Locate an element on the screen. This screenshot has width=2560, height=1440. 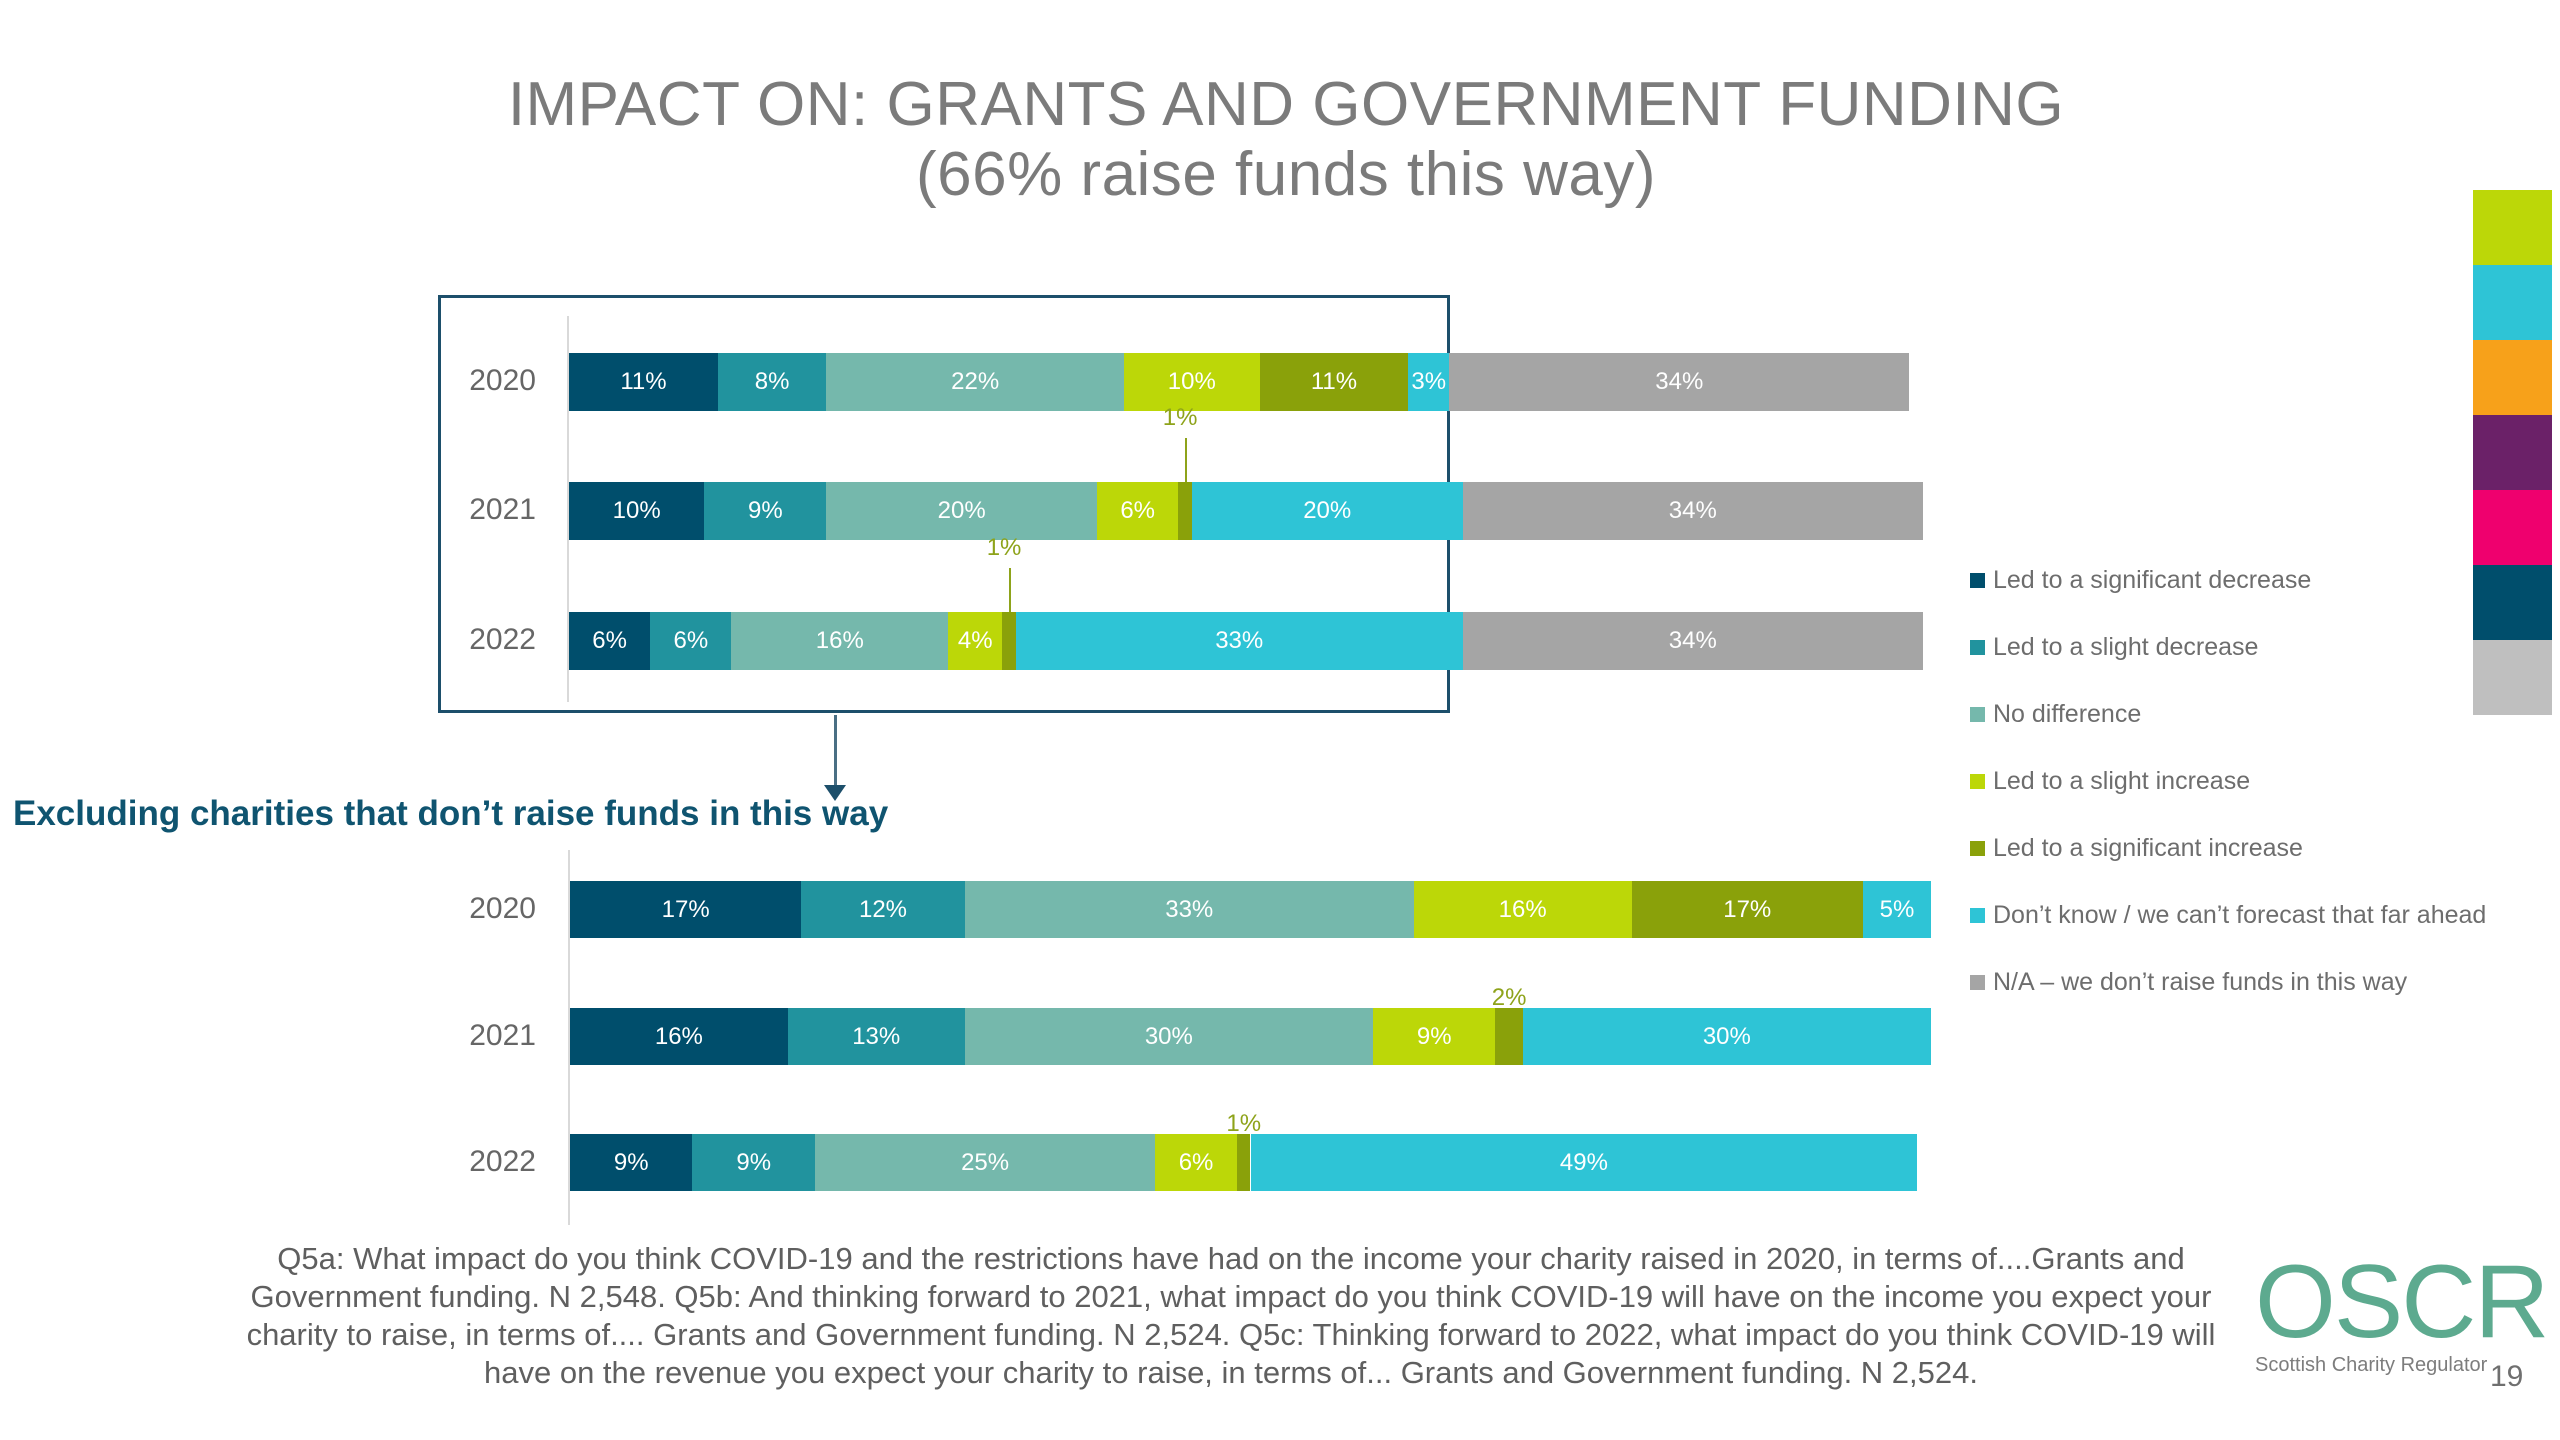
legend-label: No difference is located at coordinates (2067, 714).